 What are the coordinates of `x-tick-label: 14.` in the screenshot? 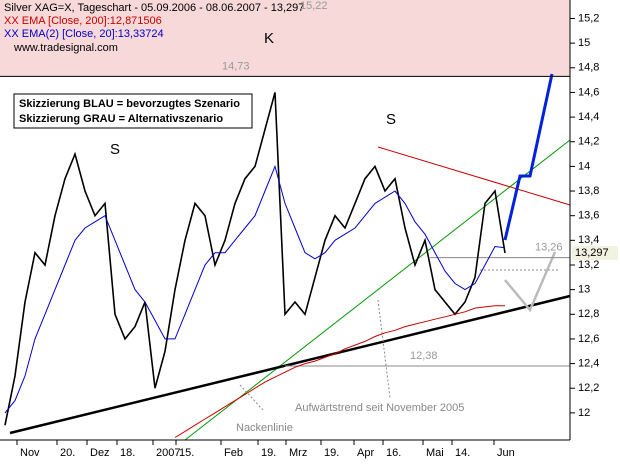 It's located at (462, 453).